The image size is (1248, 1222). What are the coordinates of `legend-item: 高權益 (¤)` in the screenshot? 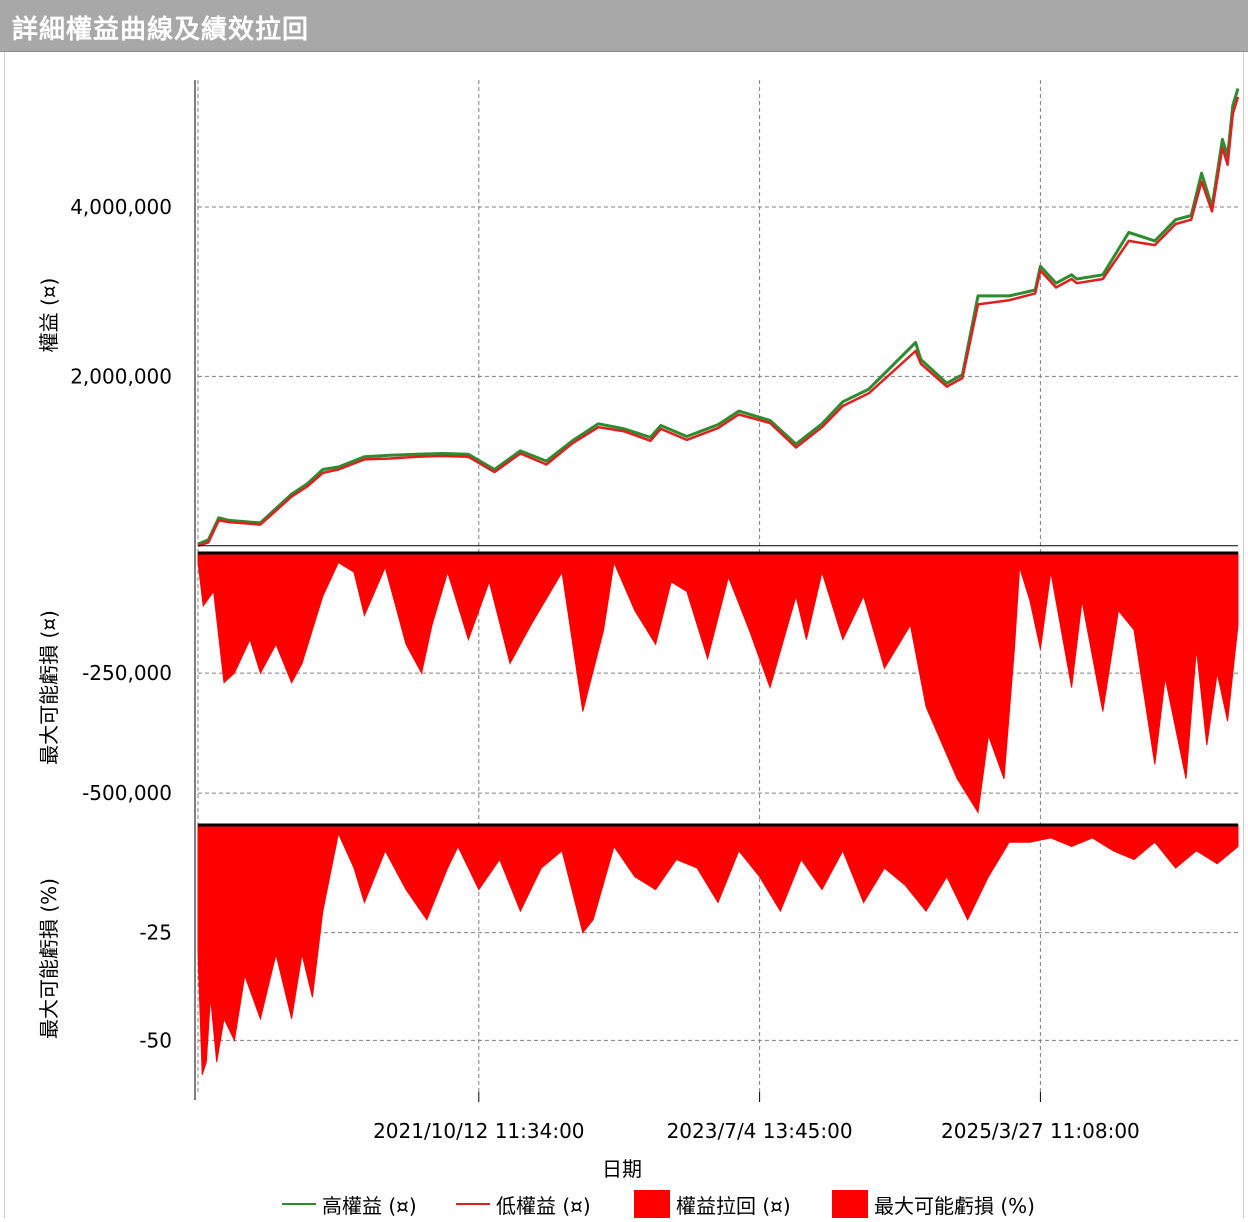 It's located at (349, 1204).